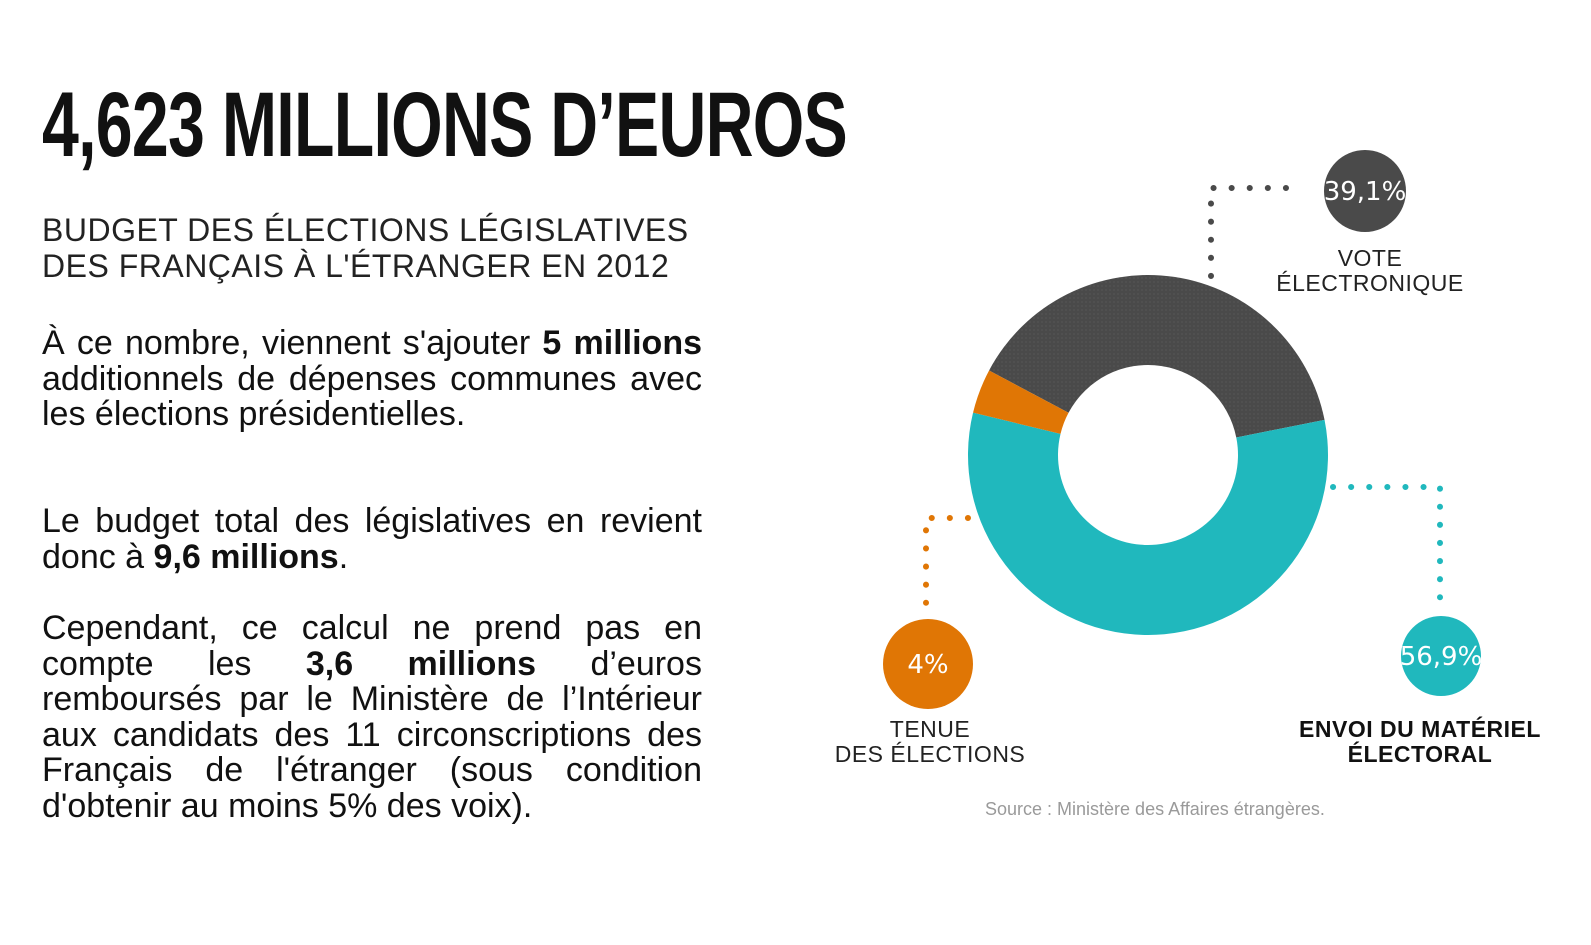  I want to click on label-tenue-des-elections: TENUE DES ÉLECTIONS, so click(930, 742).